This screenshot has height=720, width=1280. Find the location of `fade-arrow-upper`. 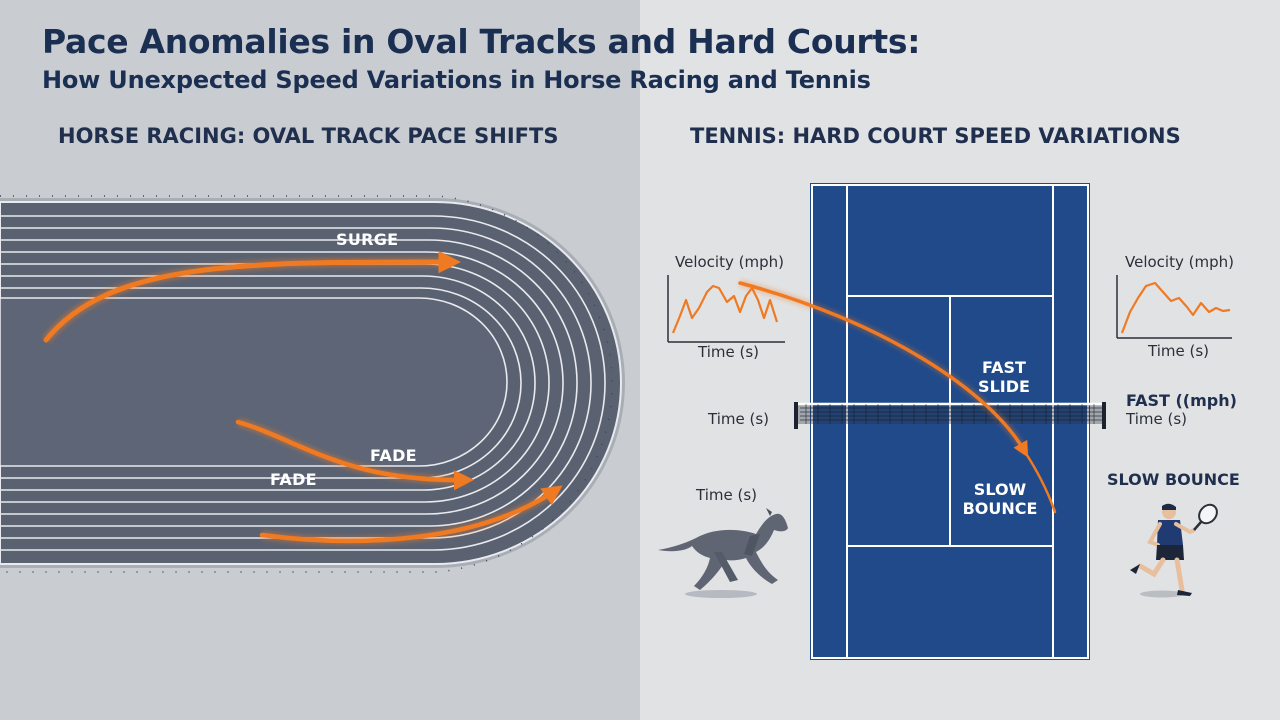

fade-arrow-upper is located at coordinates (355, 455).